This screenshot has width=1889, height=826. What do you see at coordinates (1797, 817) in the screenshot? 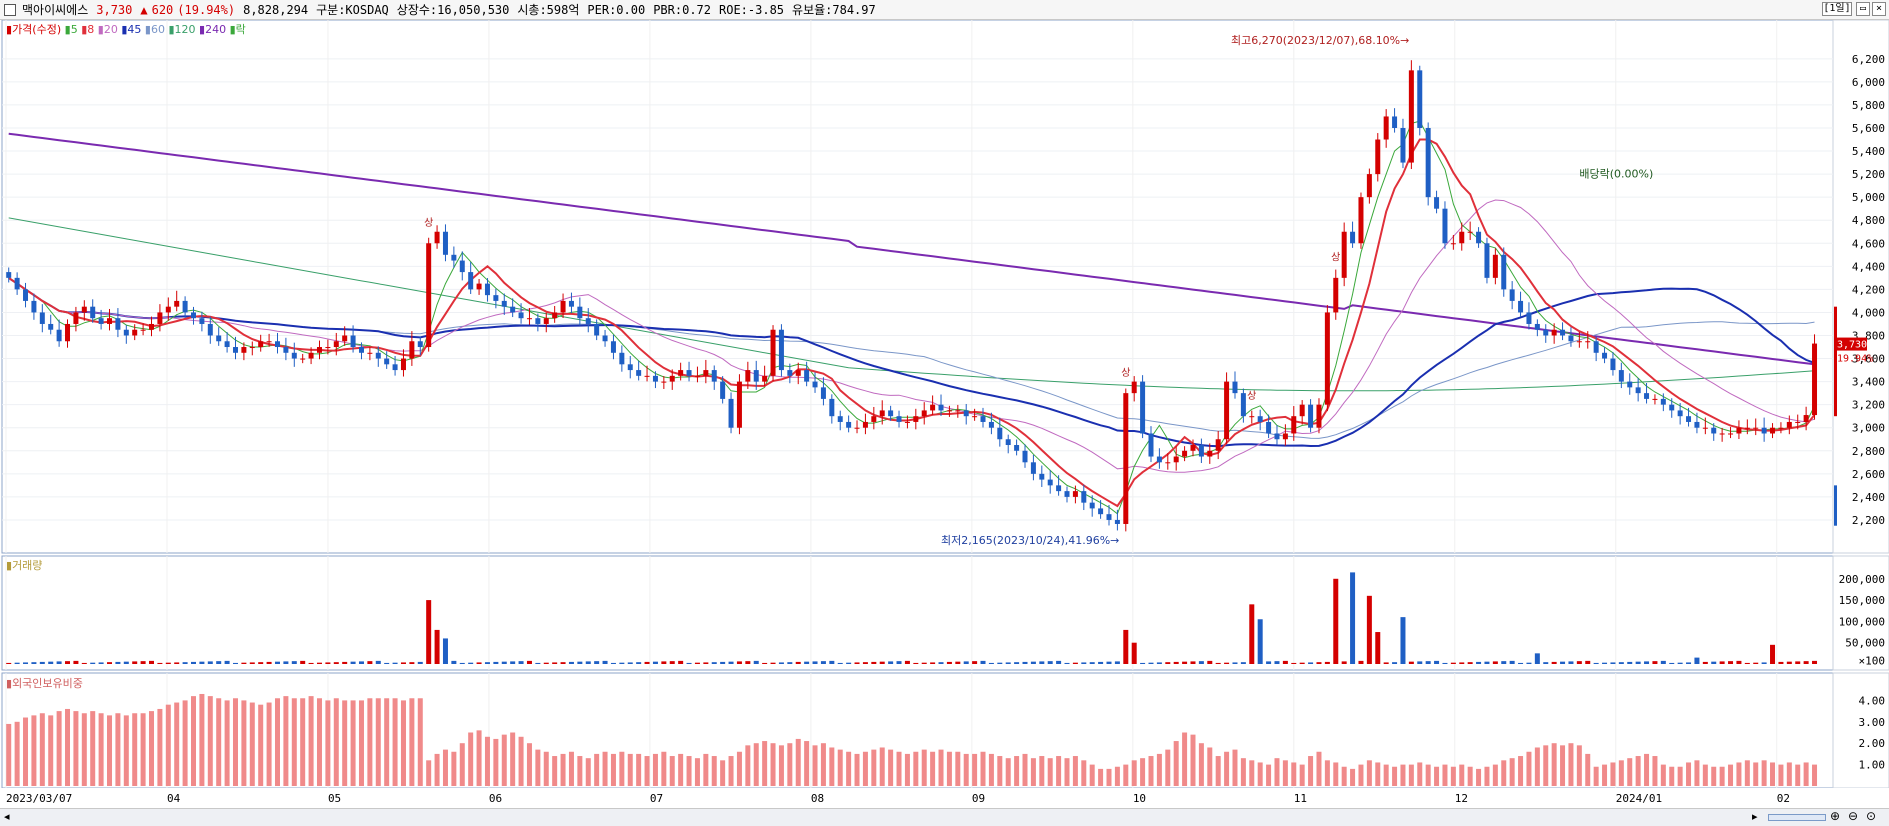
I see `zoom-slider` at bounding box center [1797, 817].